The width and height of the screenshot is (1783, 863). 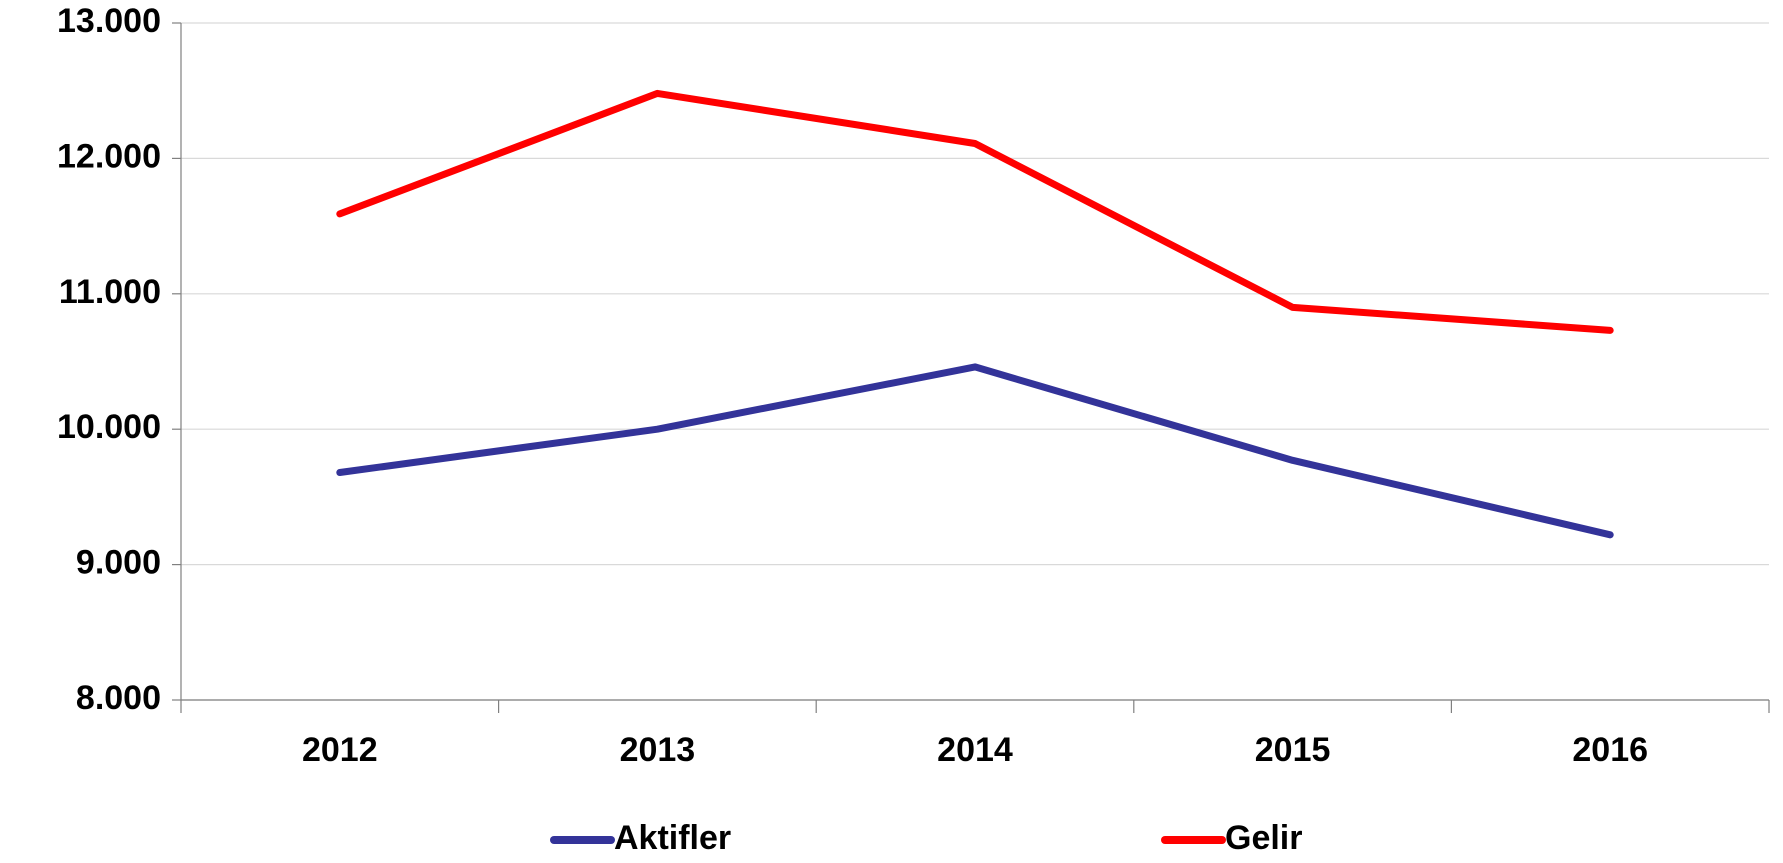 I want to click on y-tick-label: 12.000, so click(x=109, y=156).